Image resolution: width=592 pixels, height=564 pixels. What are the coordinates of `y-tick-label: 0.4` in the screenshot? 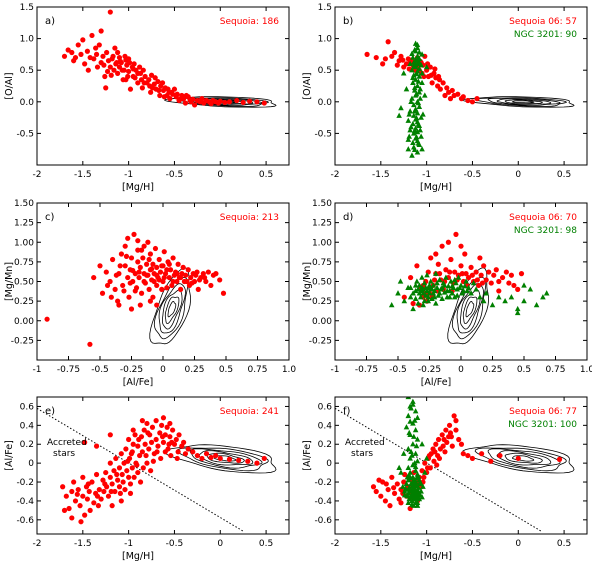 It's located at (325, 426).